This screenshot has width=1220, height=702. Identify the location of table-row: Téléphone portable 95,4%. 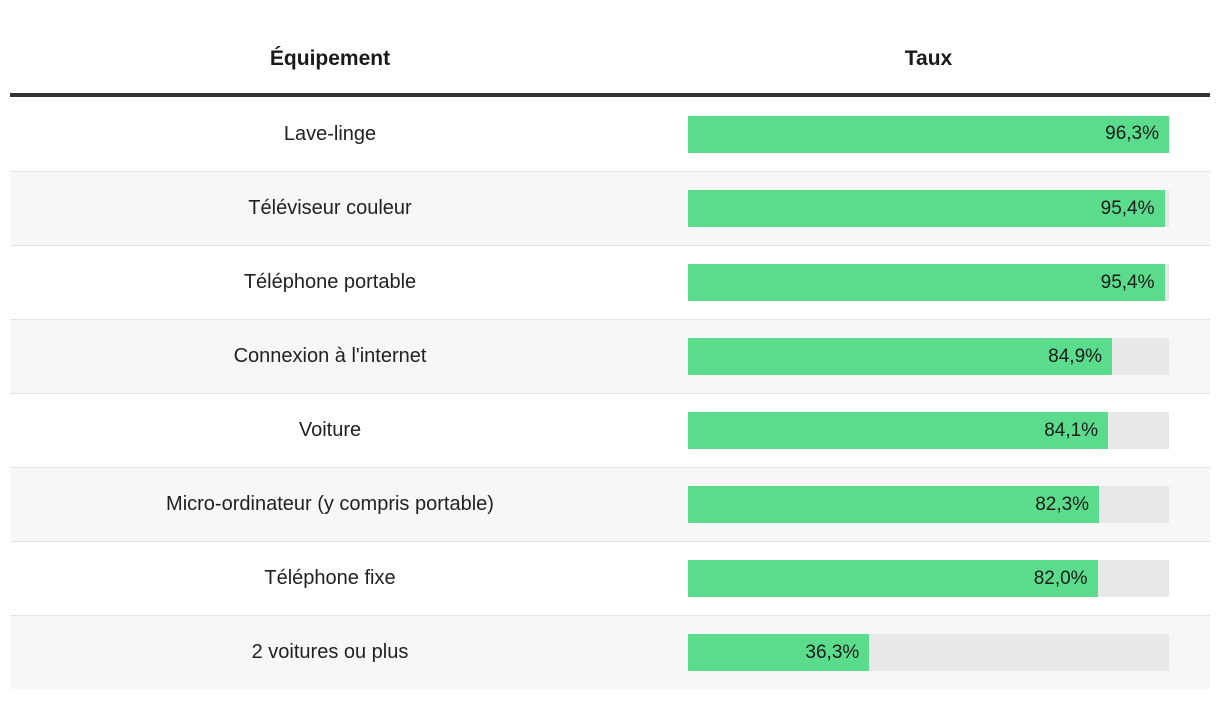
(610, 282).